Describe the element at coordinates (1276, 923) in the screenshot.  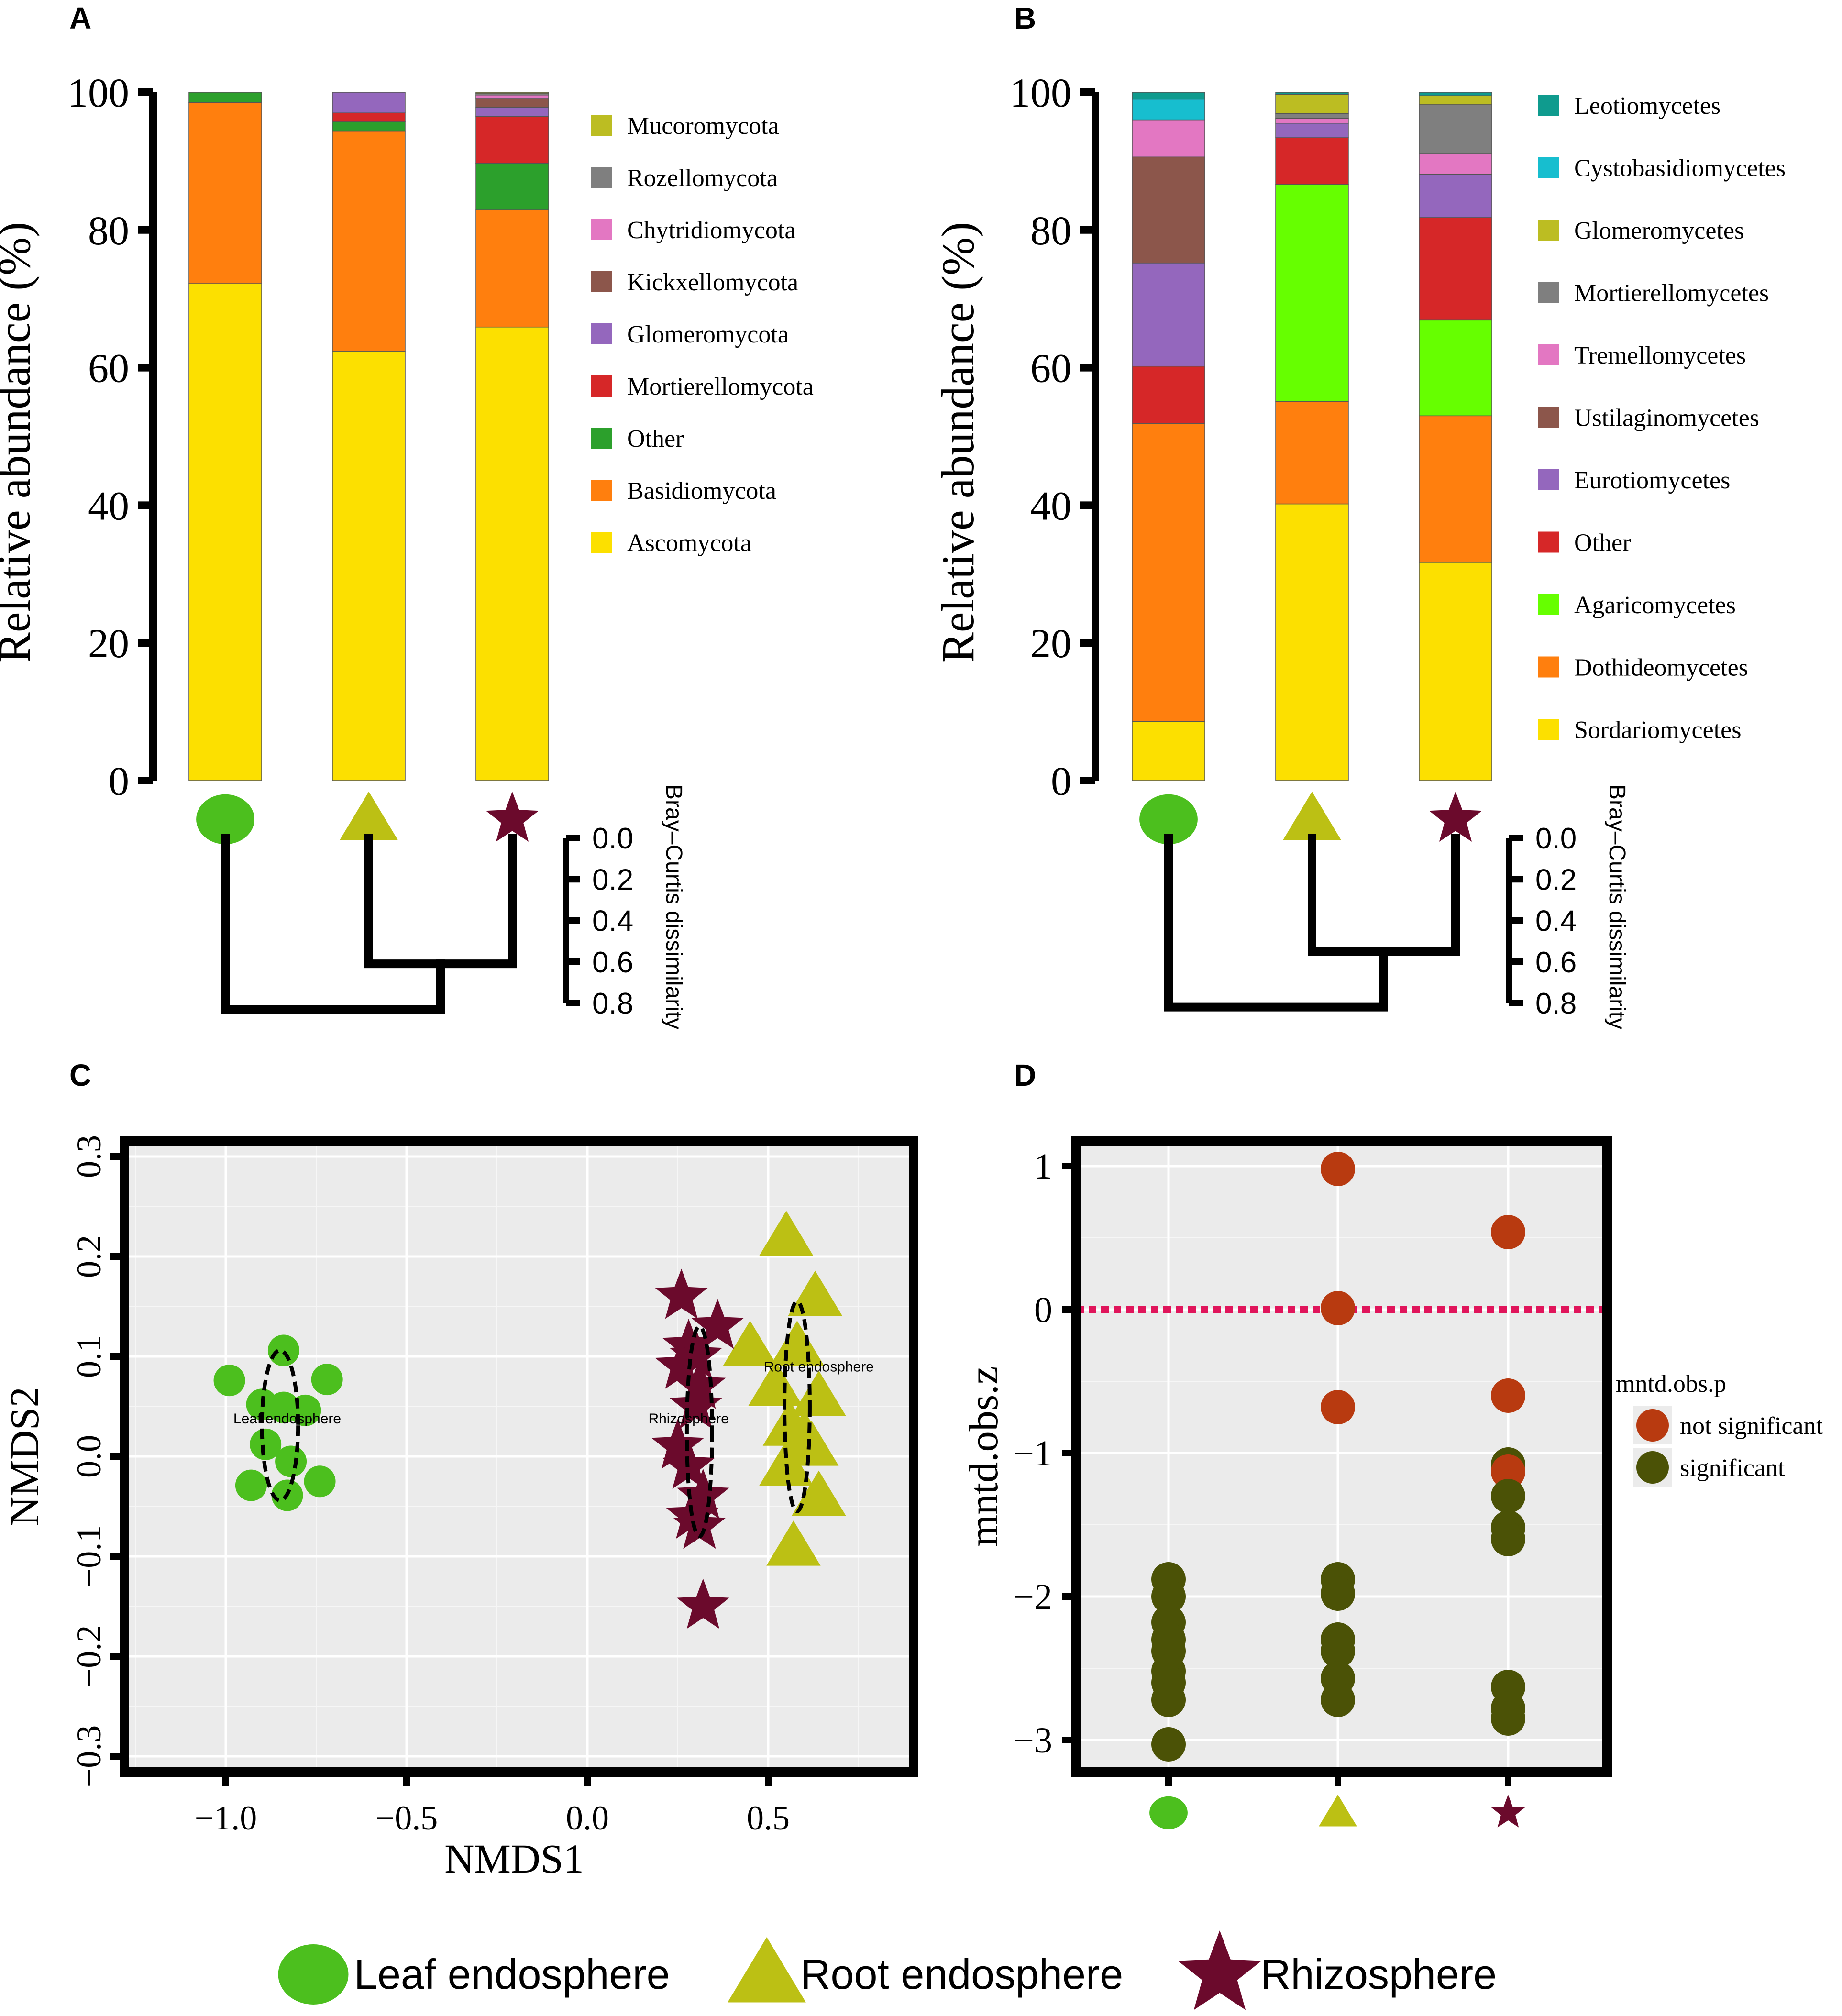
I see `dendrogram-branch` at that location.